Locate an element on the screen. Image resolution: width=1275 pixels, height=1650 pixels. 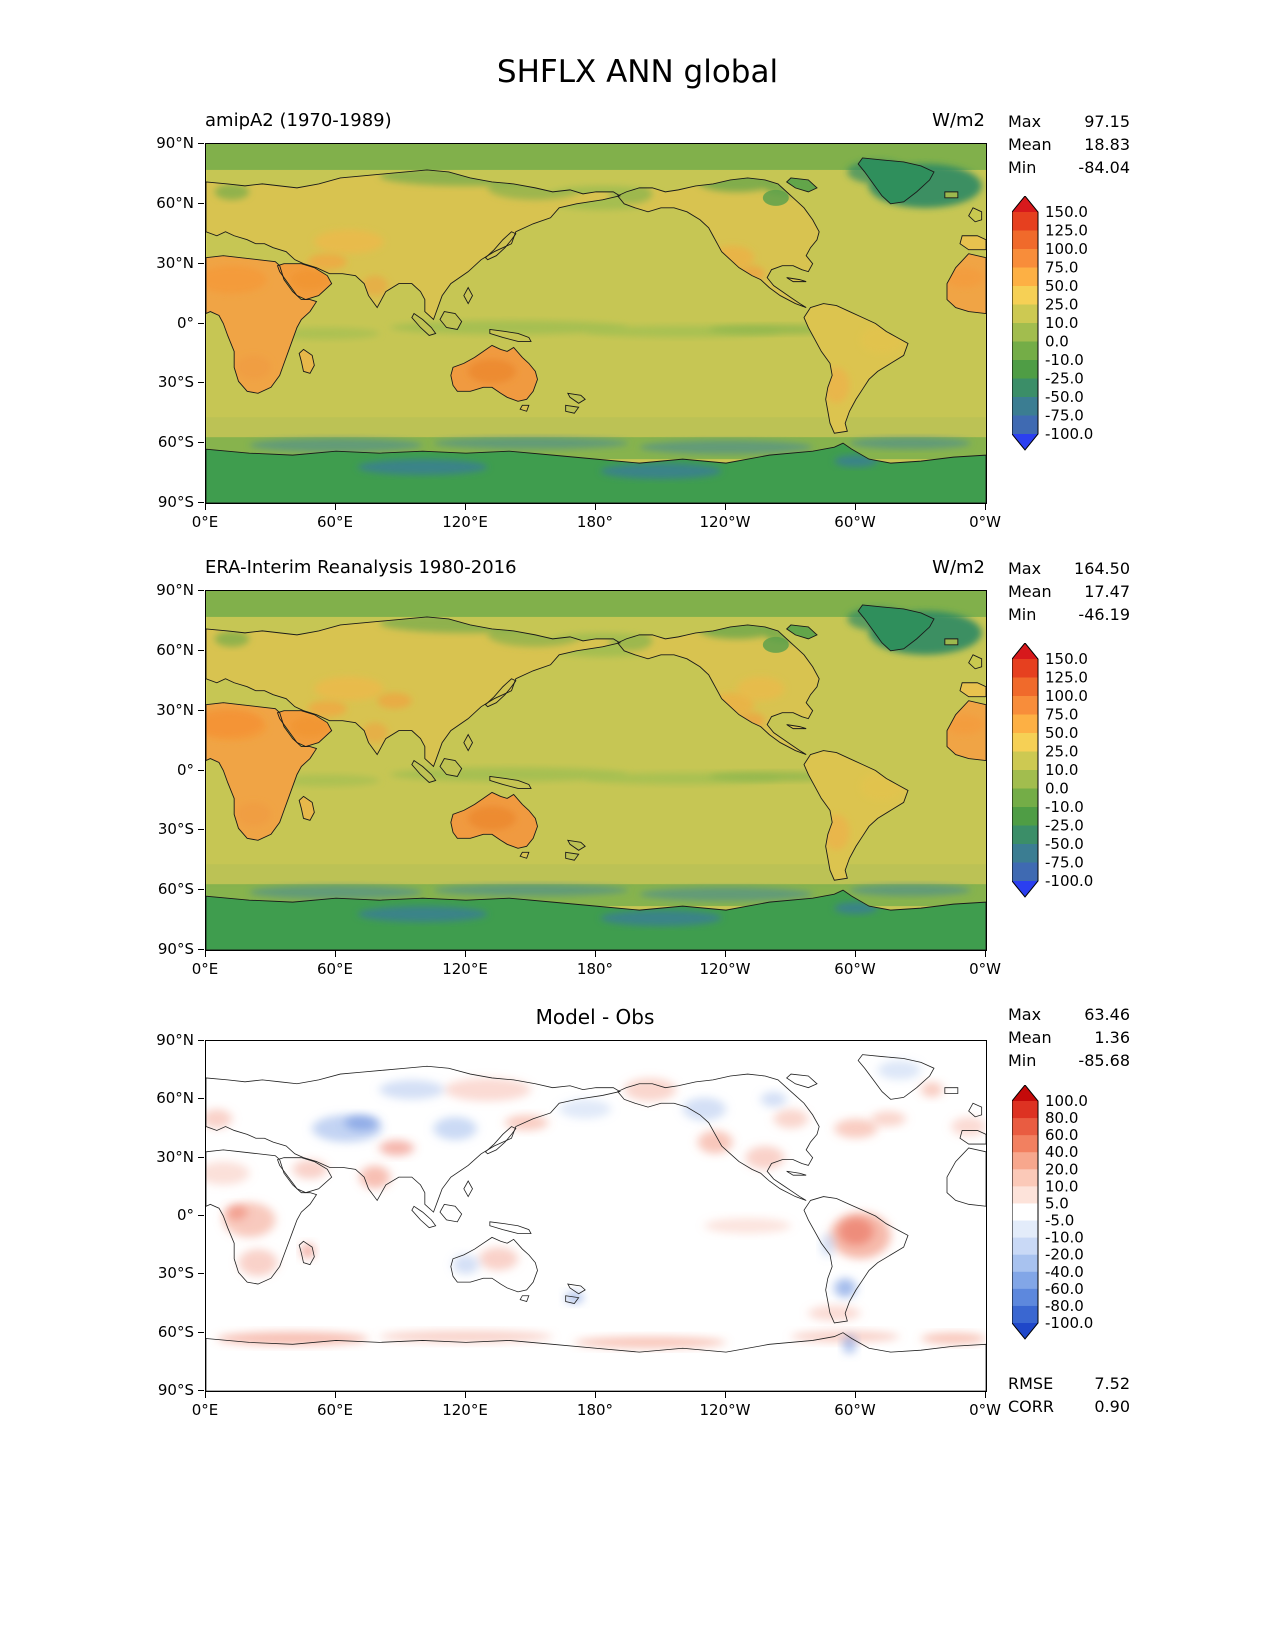
lat-tick-label: 30°N is located at coordinates (175, 262).